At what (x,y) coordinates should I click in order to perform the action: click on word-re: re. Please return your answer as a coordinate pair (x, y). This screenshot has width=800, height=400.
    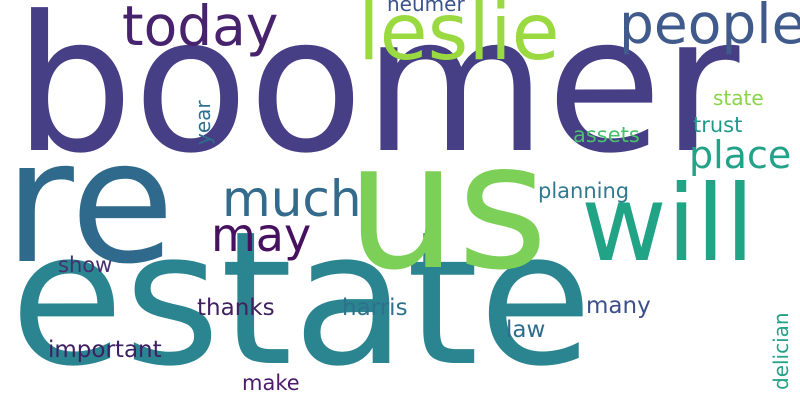
    Looking at the image, I should click on (89, 203).